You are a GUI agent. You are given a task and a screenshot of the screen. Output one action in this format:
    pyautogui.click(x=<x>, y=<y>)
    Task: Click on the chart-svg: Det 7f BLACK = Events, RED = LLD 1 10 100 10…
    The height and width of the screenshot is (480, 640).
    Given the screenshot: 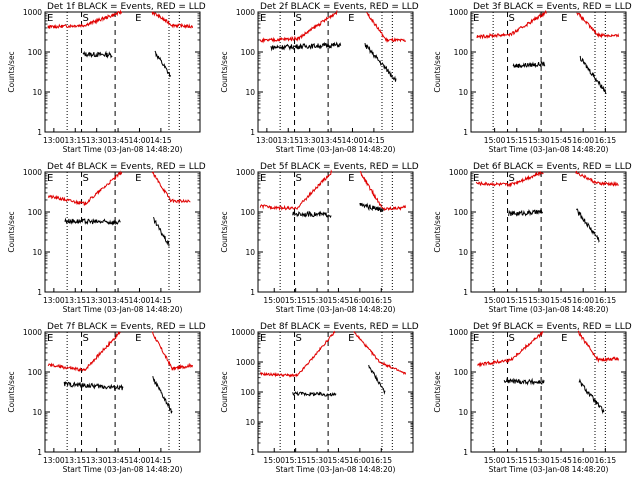 What is the action you would take?
    pyautogui.click(x=106, y=398)
    